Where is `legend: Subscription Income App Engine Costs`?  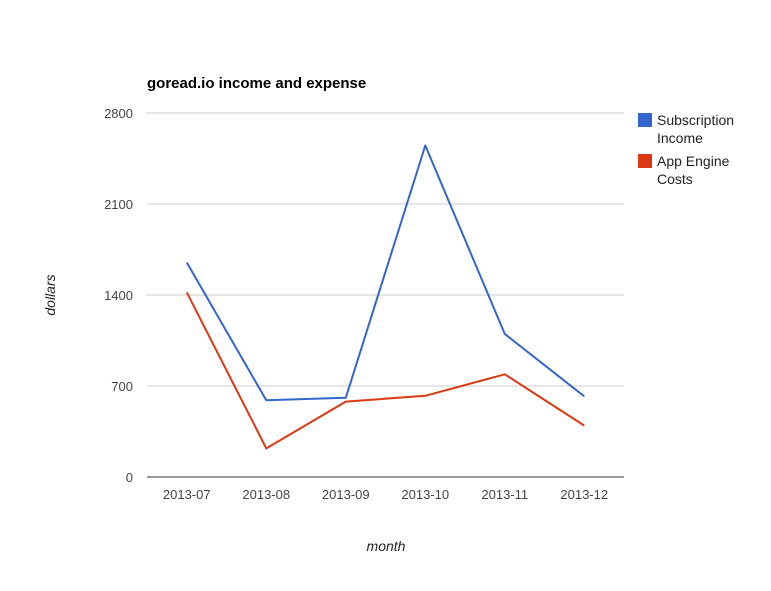 legend: Subscription Income App Engine Costs is located at coordinates (686, 149).